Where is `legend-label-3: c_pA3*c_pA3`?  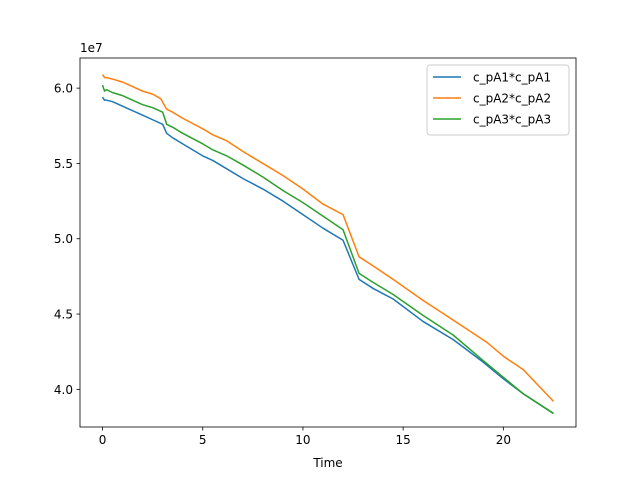
legend-label-3: c_pA3*c_pA3 is located at coordinates (512, 120).